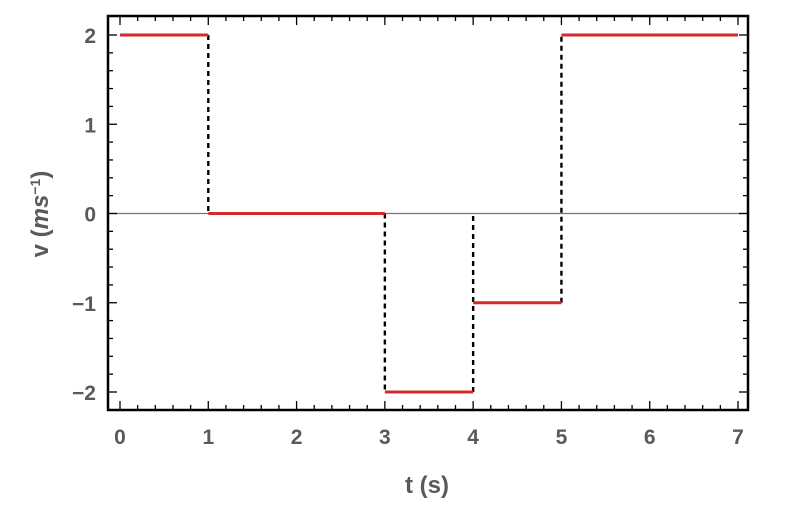 This screenshot has width=808, height=514. I want to click on x-tick-label: 2, so click(297, 437).